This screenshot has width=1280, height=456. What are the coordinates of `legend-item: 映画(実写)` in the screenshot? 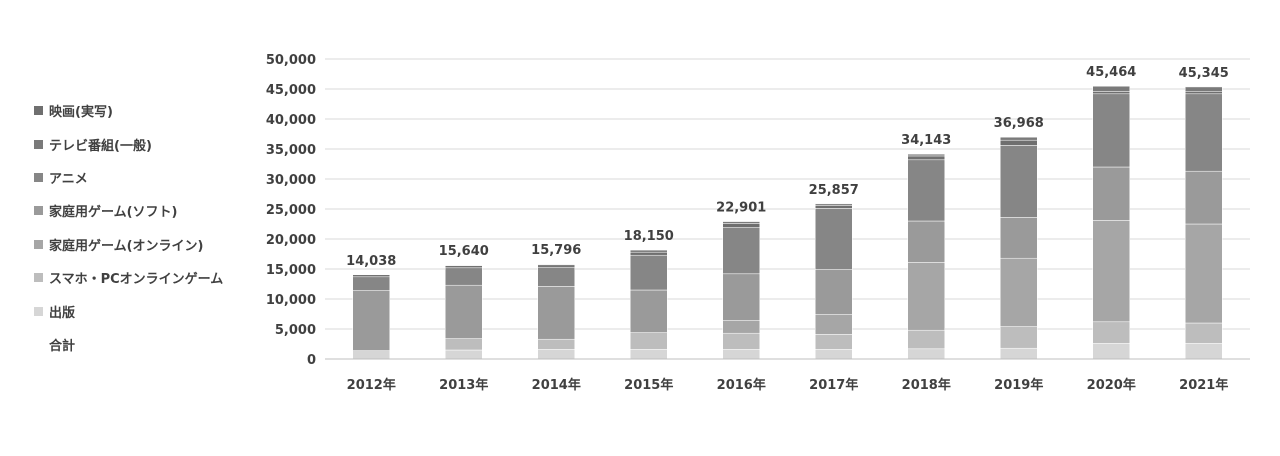 It's located at (144, 110).